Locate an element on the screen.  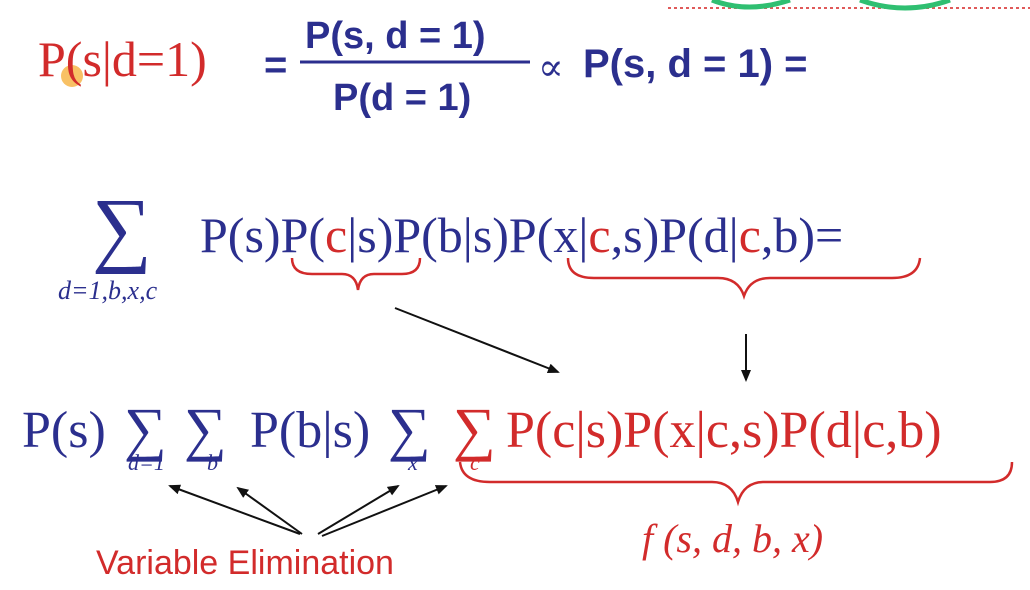
term-c-3: c is located at coordinates (750, 235).